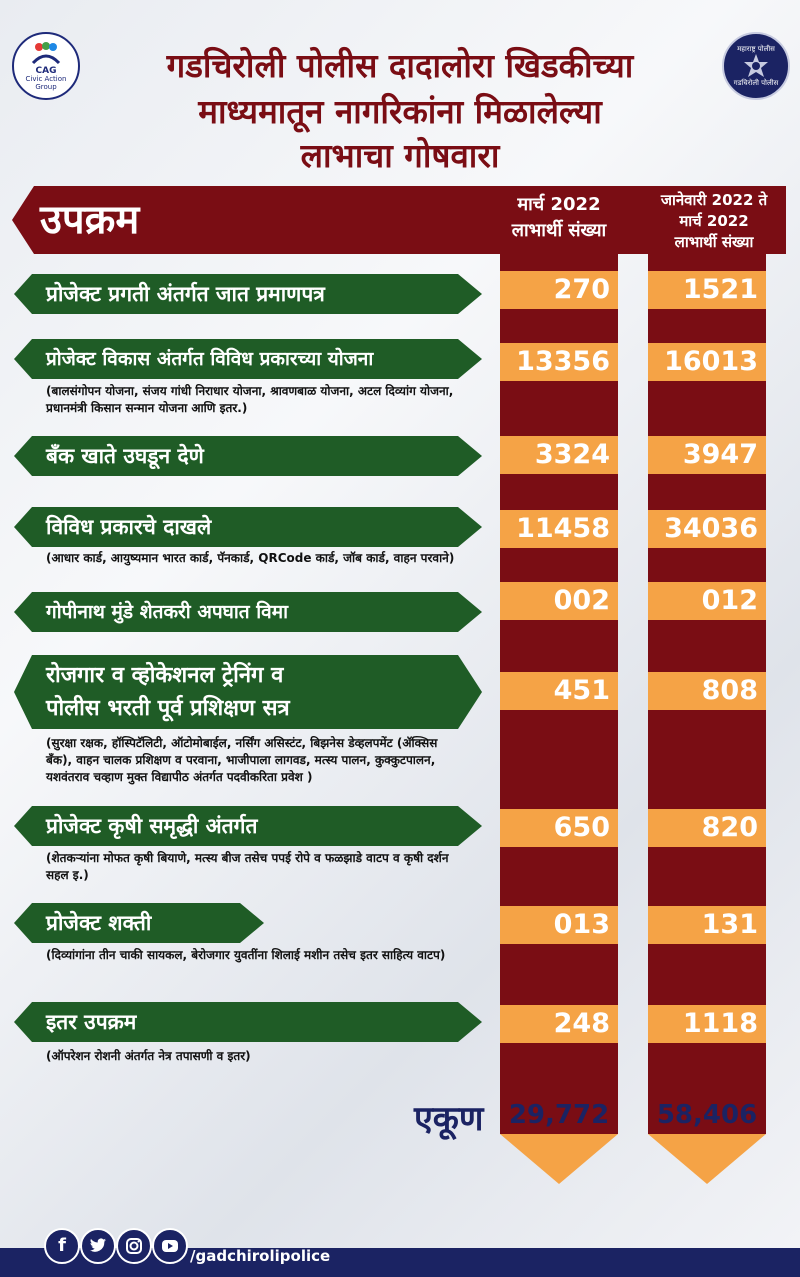 The image size is (800, 1277). What do you see at coordinates (559, 925) in the screenshot?
I see `row-march-value: 013` at bounding box center [559, 925].